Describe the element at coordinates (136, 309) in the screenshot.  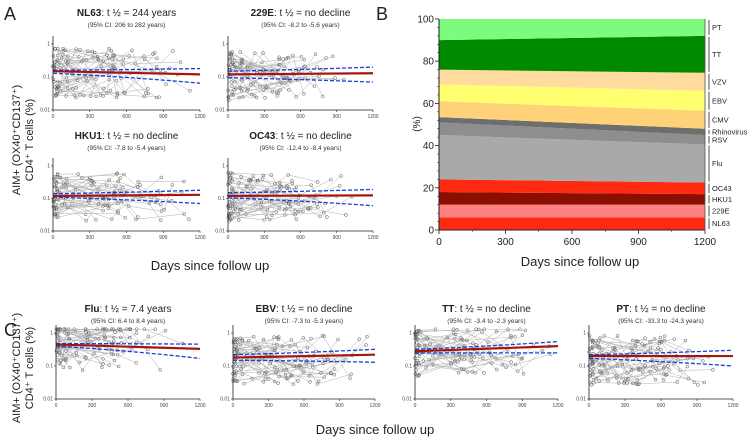
I see `title-half-life: : t ½ = 7.4 years` at that location.